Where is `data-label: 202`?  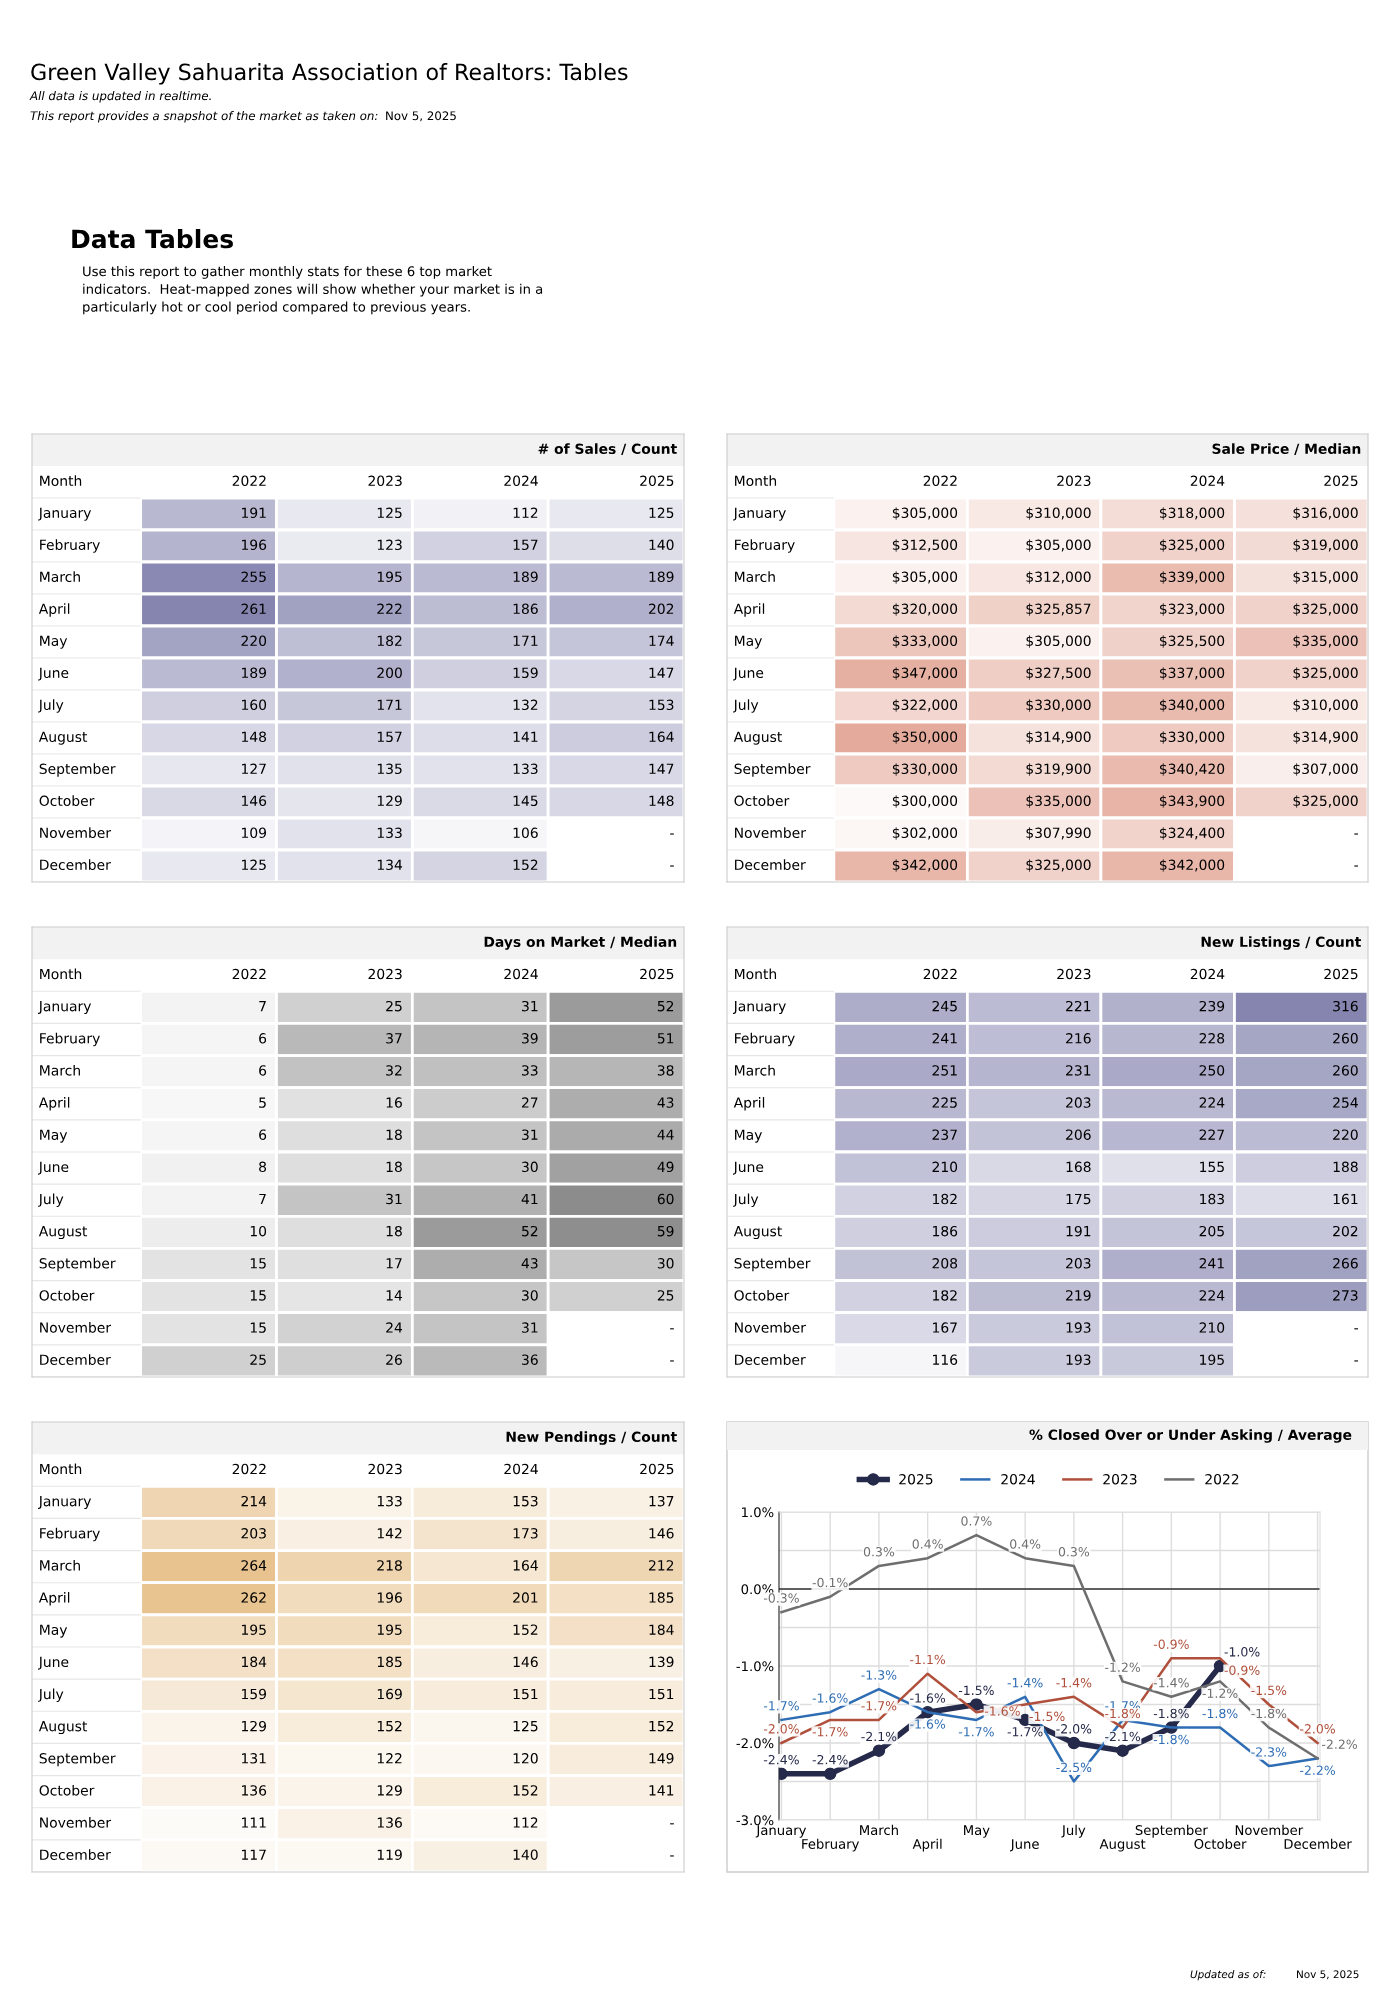
data-label: 202 is located at coordinates (661, 609).